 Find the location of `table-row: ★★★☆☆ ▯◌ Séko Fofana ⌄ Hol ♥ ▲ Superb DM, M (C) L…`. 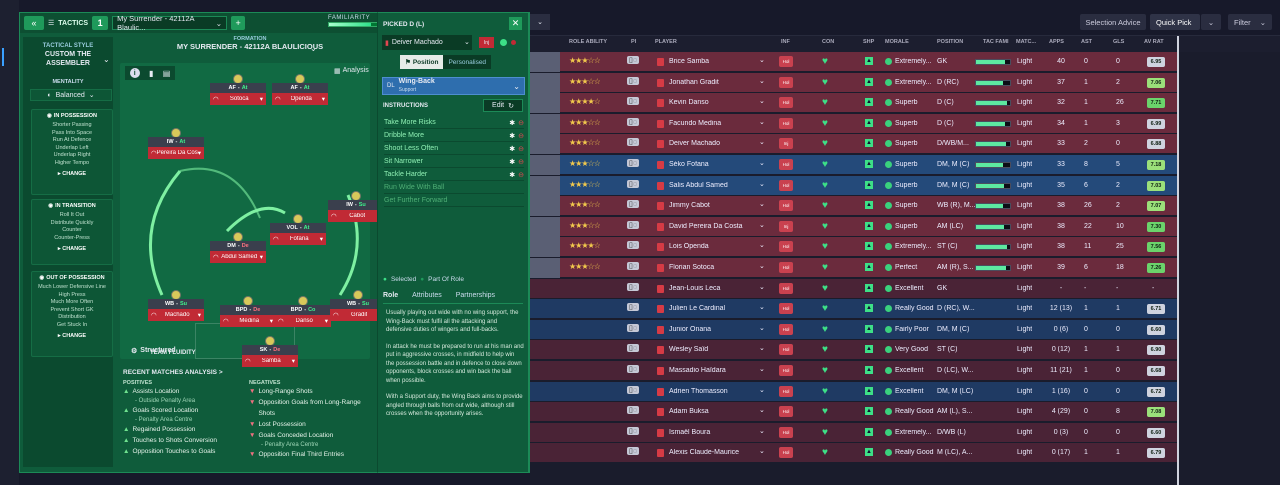

table-row: ★★★☆☆ ▯◌ Séko Fofana ⌄ Hol ♥ ▲ Superb DM, M (C) L… is located at coordinates (854, 165).